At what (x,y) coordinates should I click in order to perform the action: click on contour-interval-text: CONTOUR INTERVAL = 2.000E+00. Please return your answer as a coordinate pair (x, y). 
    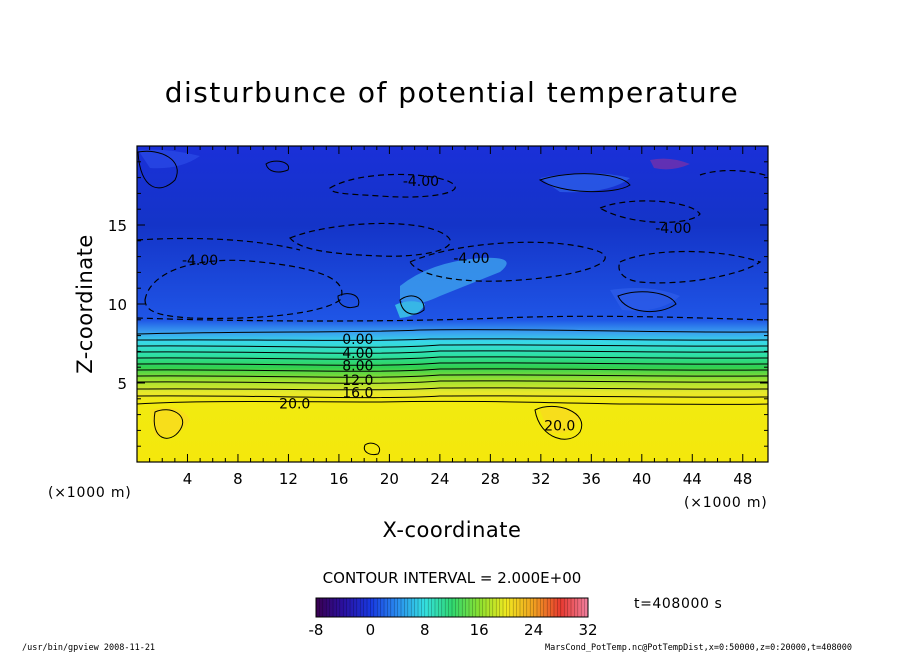
    Looking at the image, I should click on (452, 578).